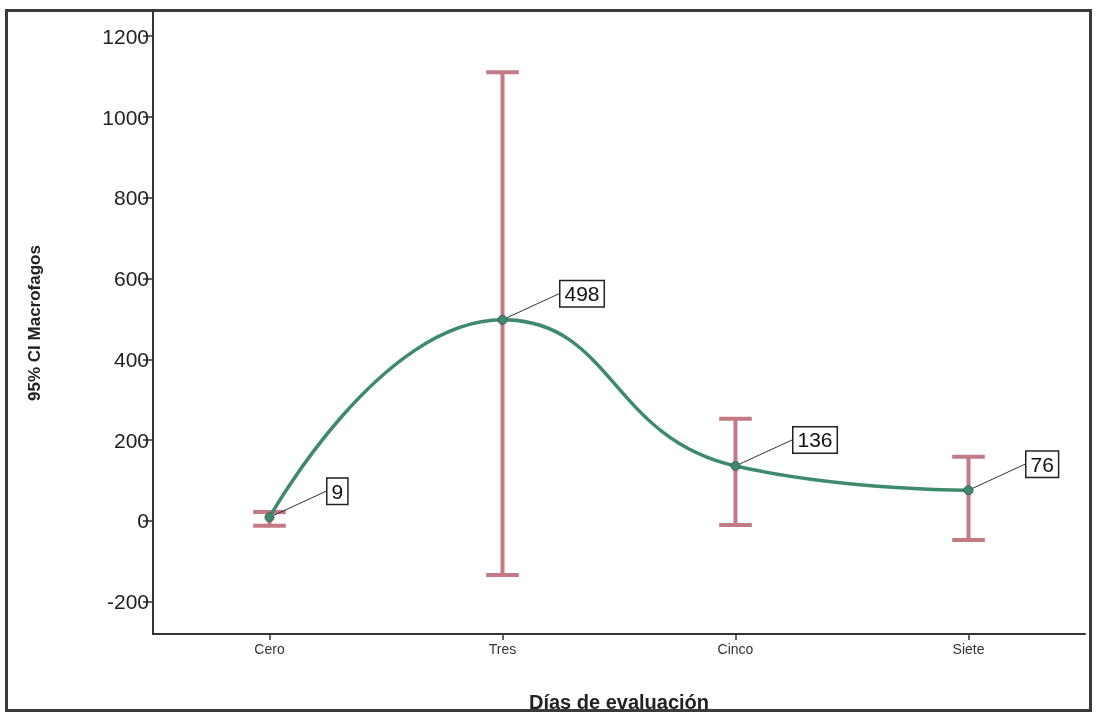 The height and width of the screenshot is (720, 1096). I want to click on y-tick-label: -200, so click(127, 602).